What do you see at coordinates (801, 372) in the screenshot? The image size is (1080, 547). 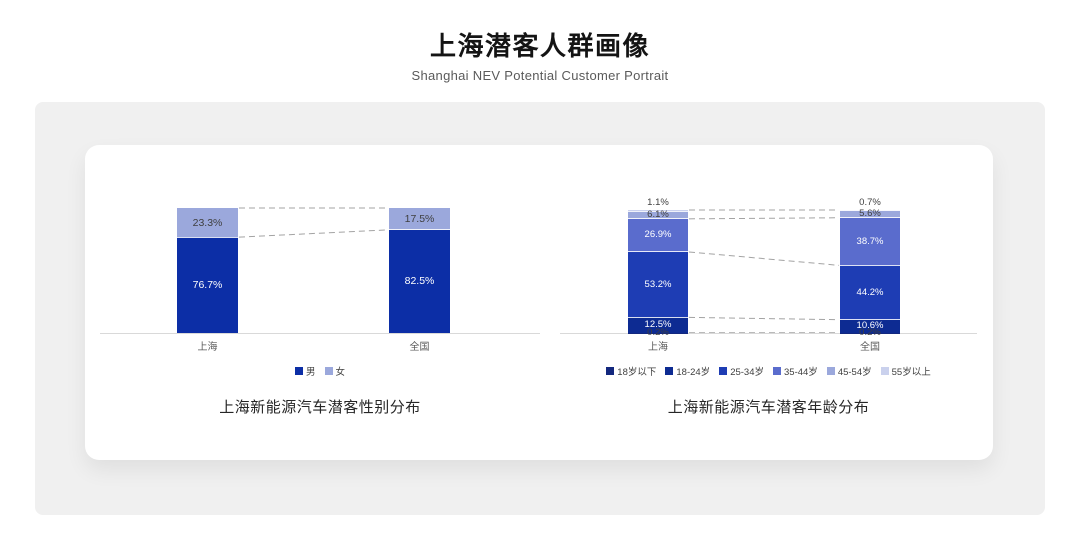 I see `legend-label: 35-44岁` at bounding box center [801, 372].